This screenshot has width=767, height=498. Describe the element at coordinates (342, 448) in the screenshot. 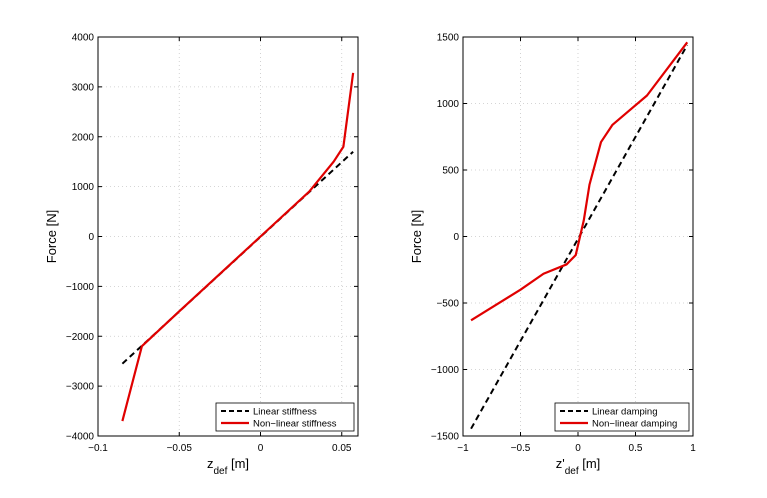

I see `x-tick-label: 0.05` at that location.